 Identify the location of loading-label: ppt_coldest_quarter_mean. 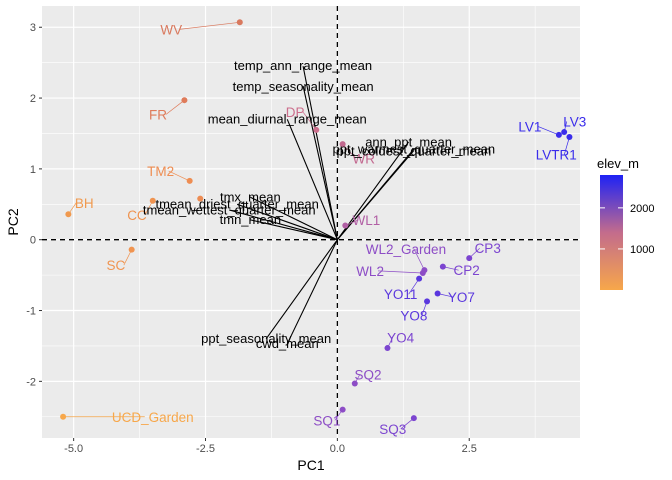
(414, 150).